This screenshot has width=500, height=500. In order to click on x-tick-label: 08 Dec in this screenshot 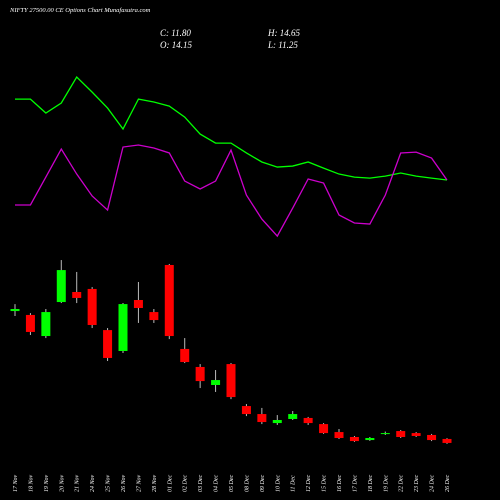, I will do `click(247, 483)`.